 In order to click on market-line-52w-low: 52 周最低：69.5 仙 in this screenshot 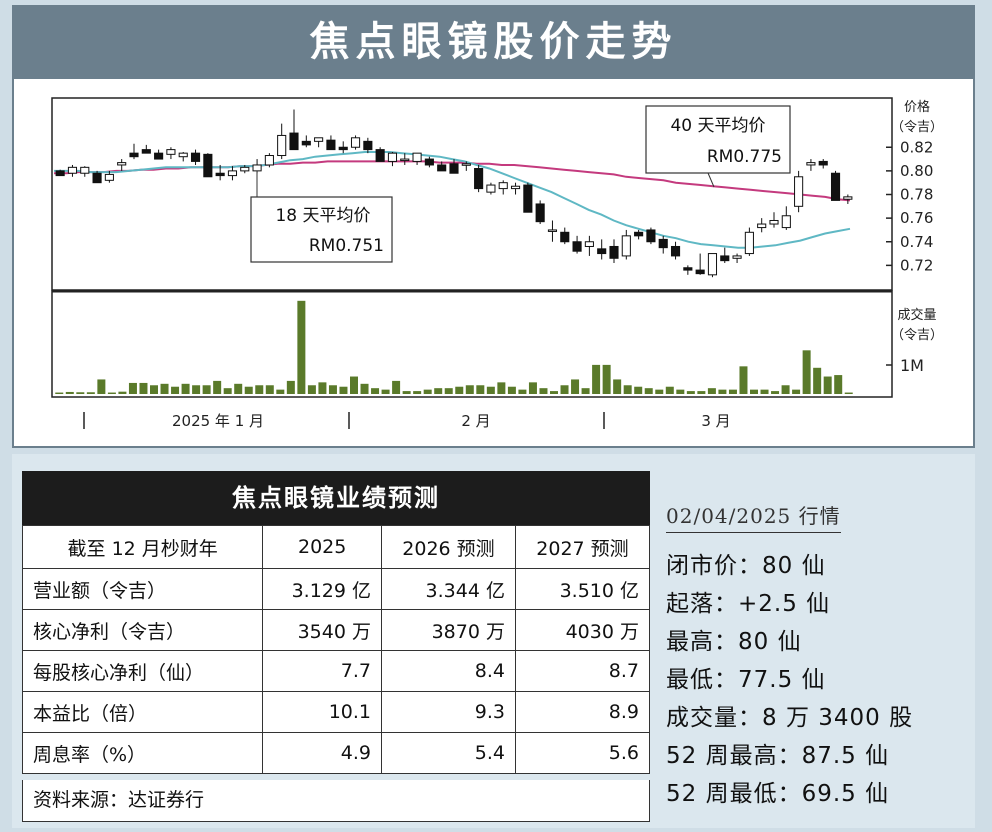, I will do `click(778, 794)`.